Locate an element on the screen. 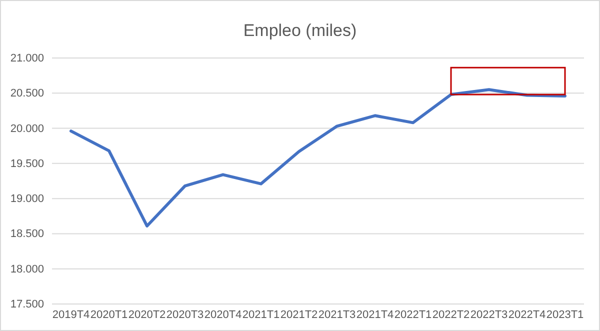 Image resolution: width=600 pixels, height=331 pixels. y-tick-label: 19.500 is located at coordinates (27, 164).